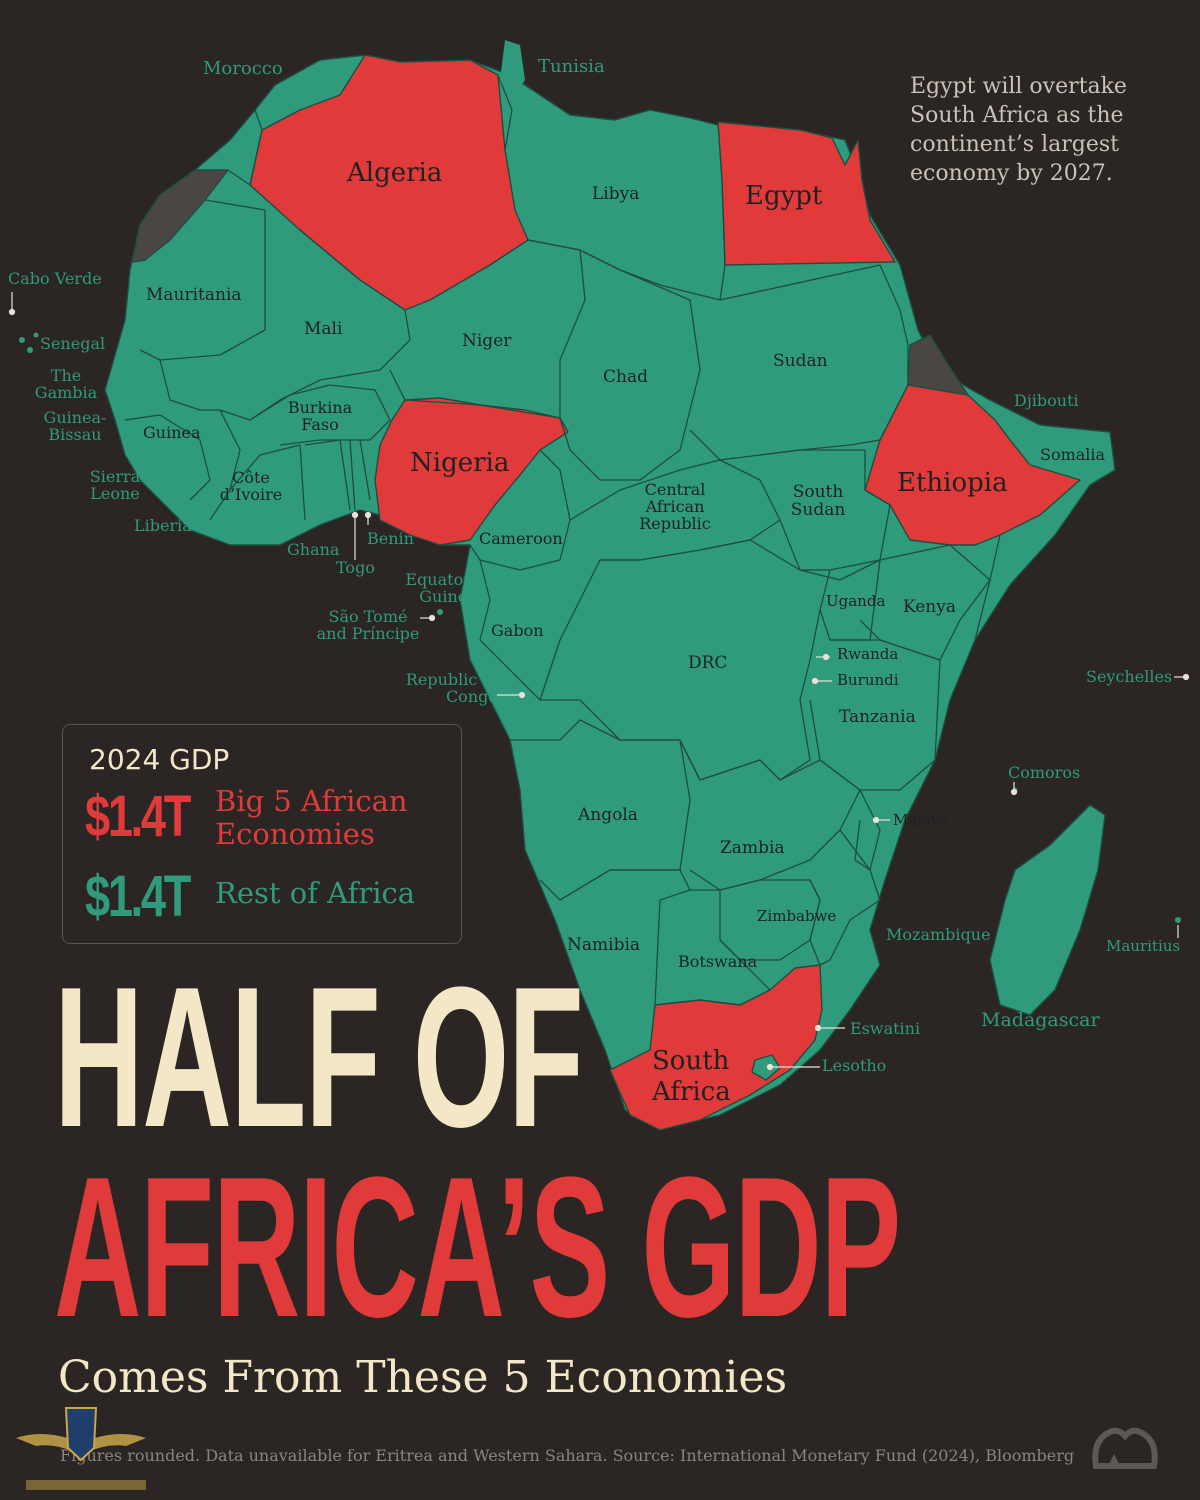 The width and height of the screenshot is (1200, 1500). I want to click on border-libya-egypt, so click(721, 211).